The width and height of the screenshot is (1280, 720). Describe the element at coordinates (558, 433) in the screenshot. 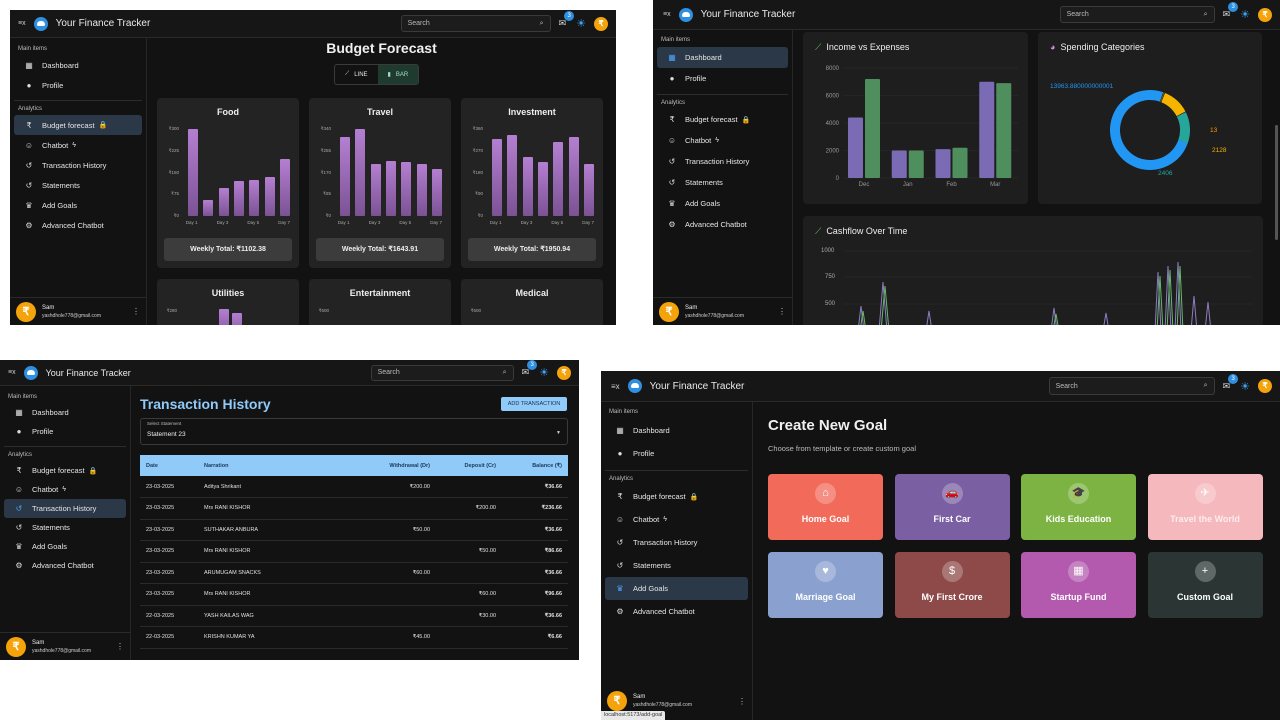

I see `chevron-down-icon: ▼` at that location.